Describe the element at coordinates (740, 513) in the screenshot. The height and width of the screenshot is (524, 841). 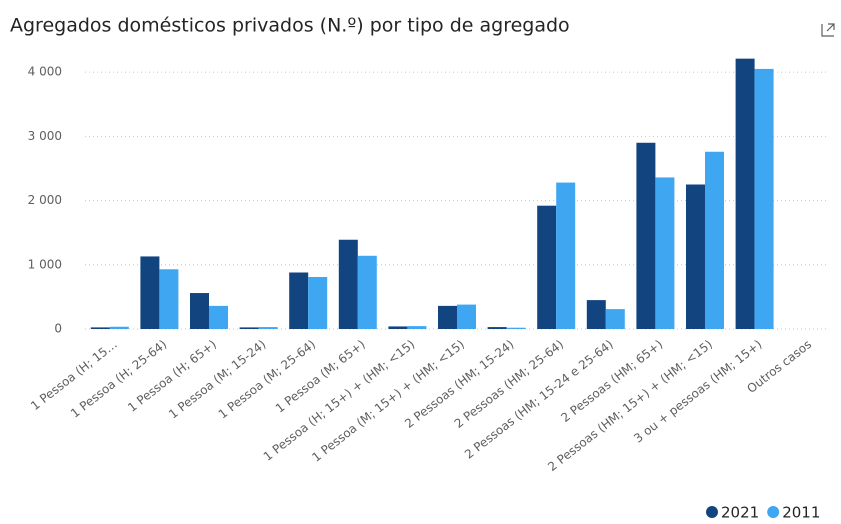
I see `legend-label: 2021` at that location.